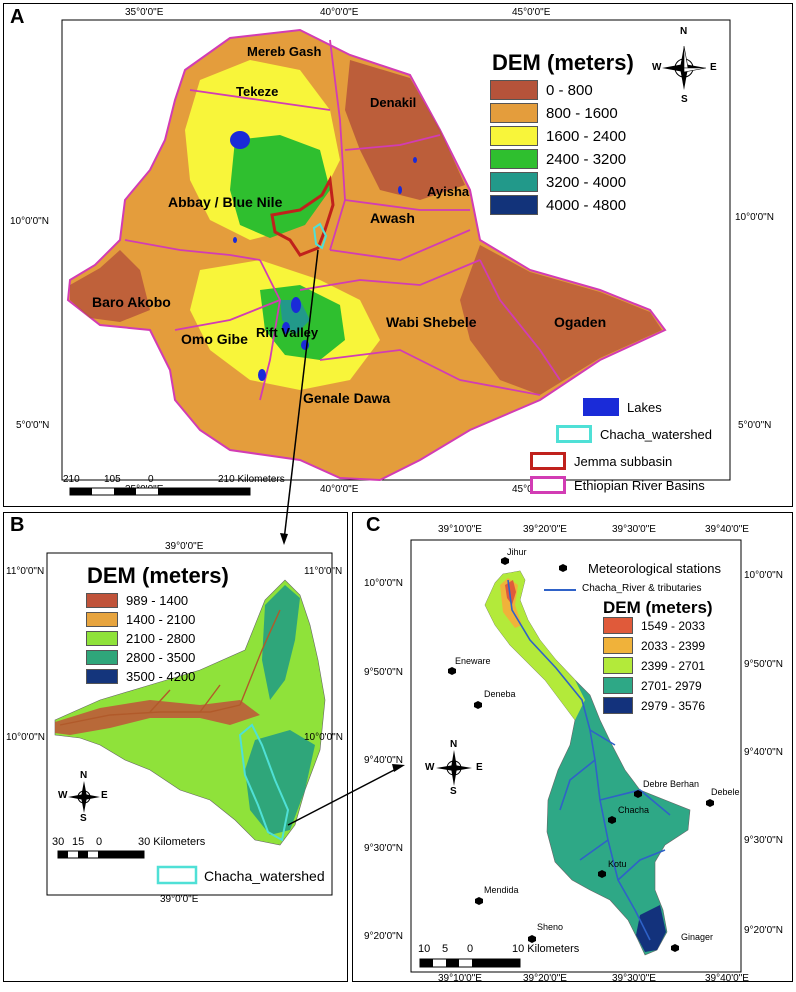  I want to click on b-dem-legend-item: 1400 - 2100, so click(140, 619).